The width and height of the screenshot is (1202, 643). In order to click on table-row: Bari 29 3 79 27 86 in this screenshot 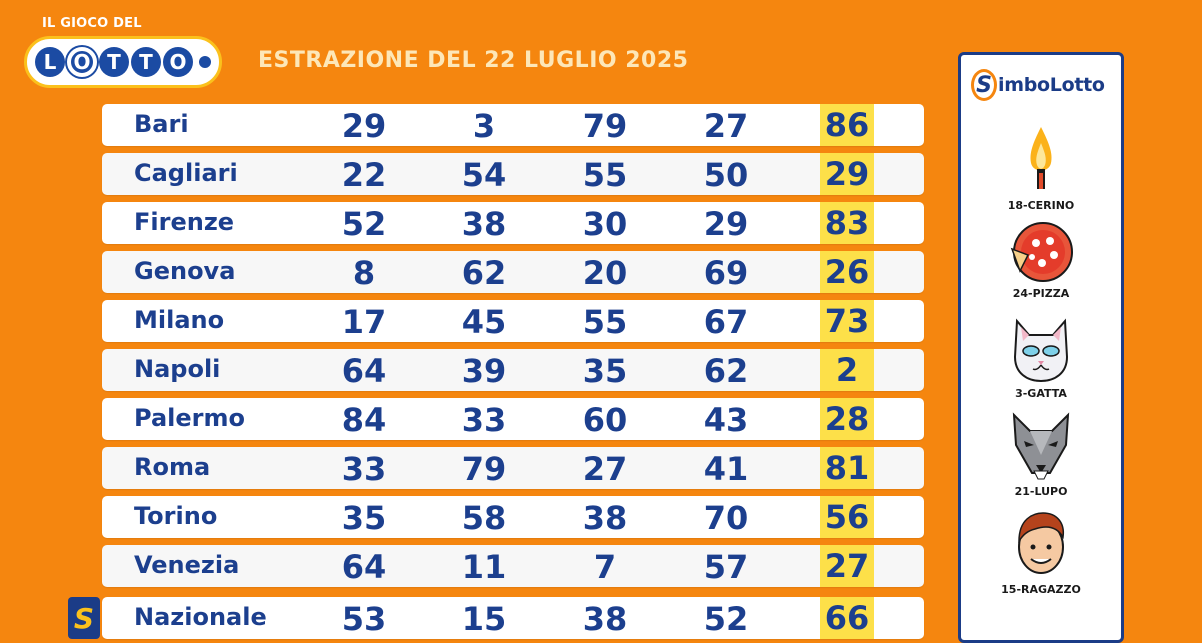, I will do `click(513, 125)`.